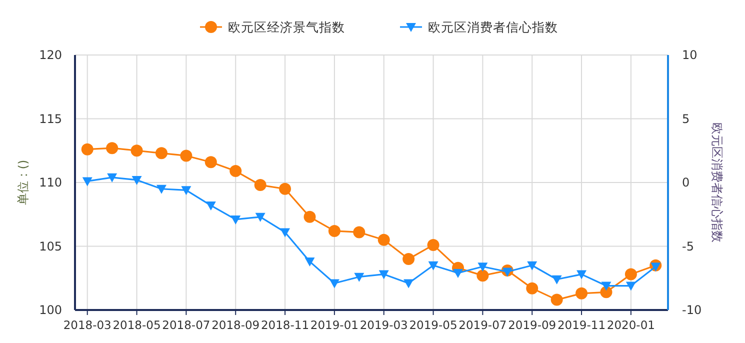 The image size is (745, 343). What do you see at coordinates (285, 325) in the screenshot?
I see `x-tick-label: 2018-11` at bounding box center [285, 325].